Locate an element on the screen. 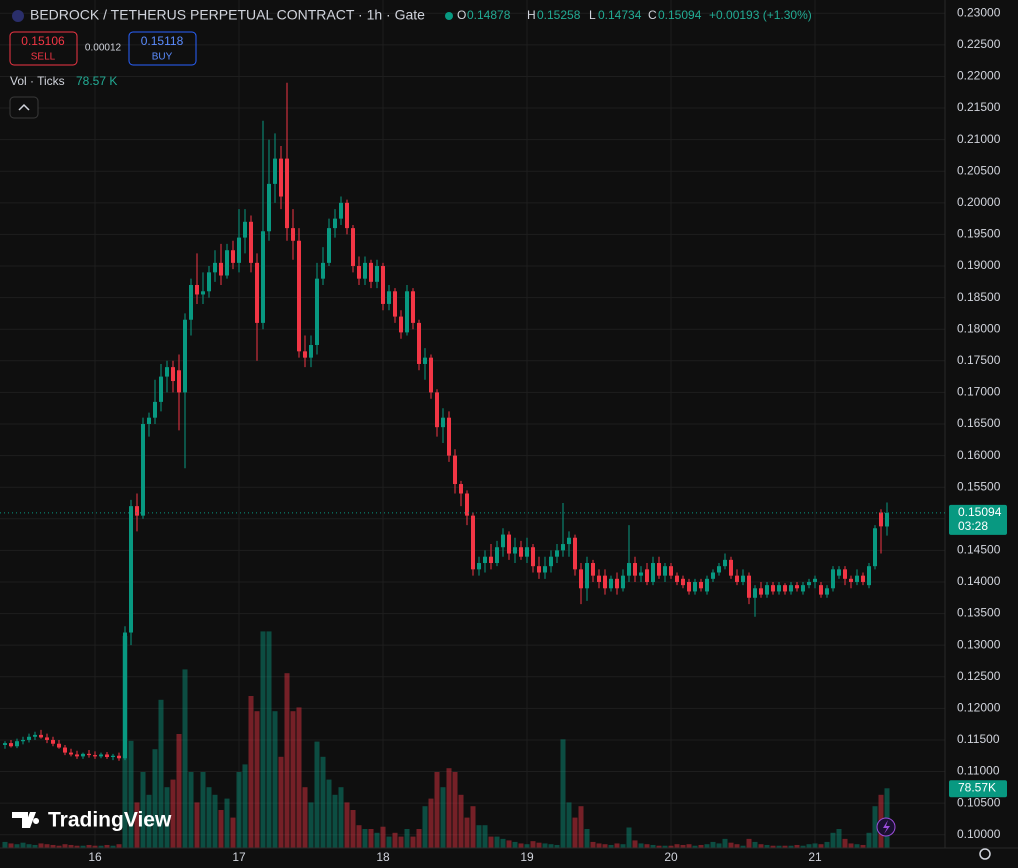 Image resolution: width=1018 pixels, height=868 pixels. settings-button is located at coordinates (985, 854).